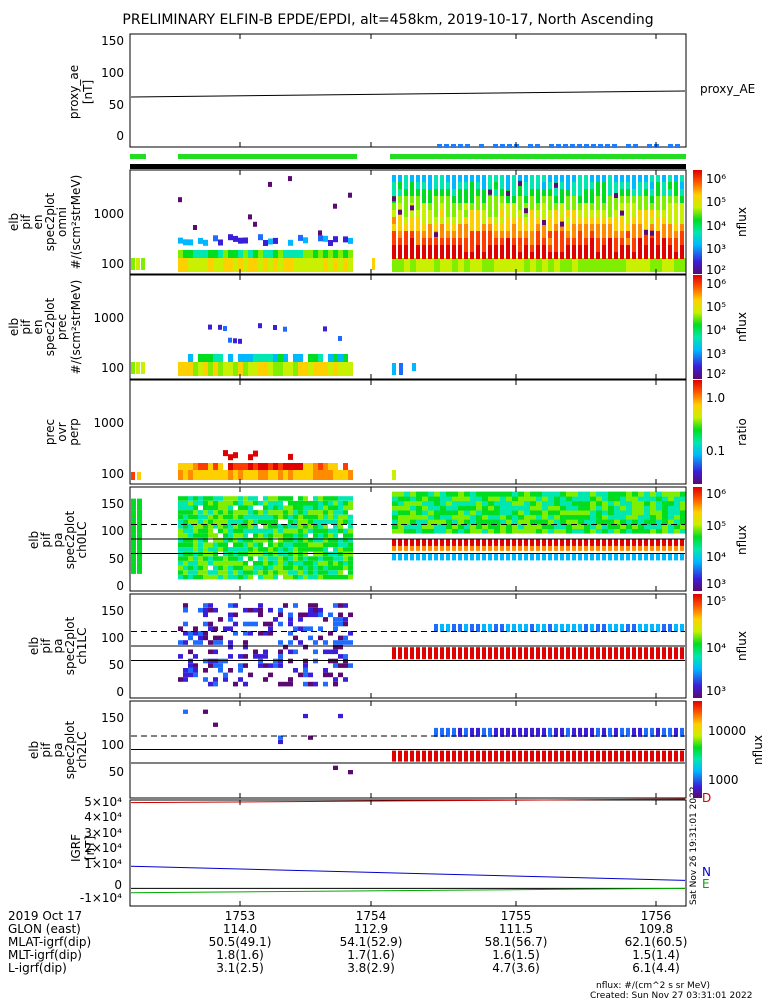 This screenshot has height=1000, width=775. I want to click on cb1-tick: 10⁶, so click(716, 179).